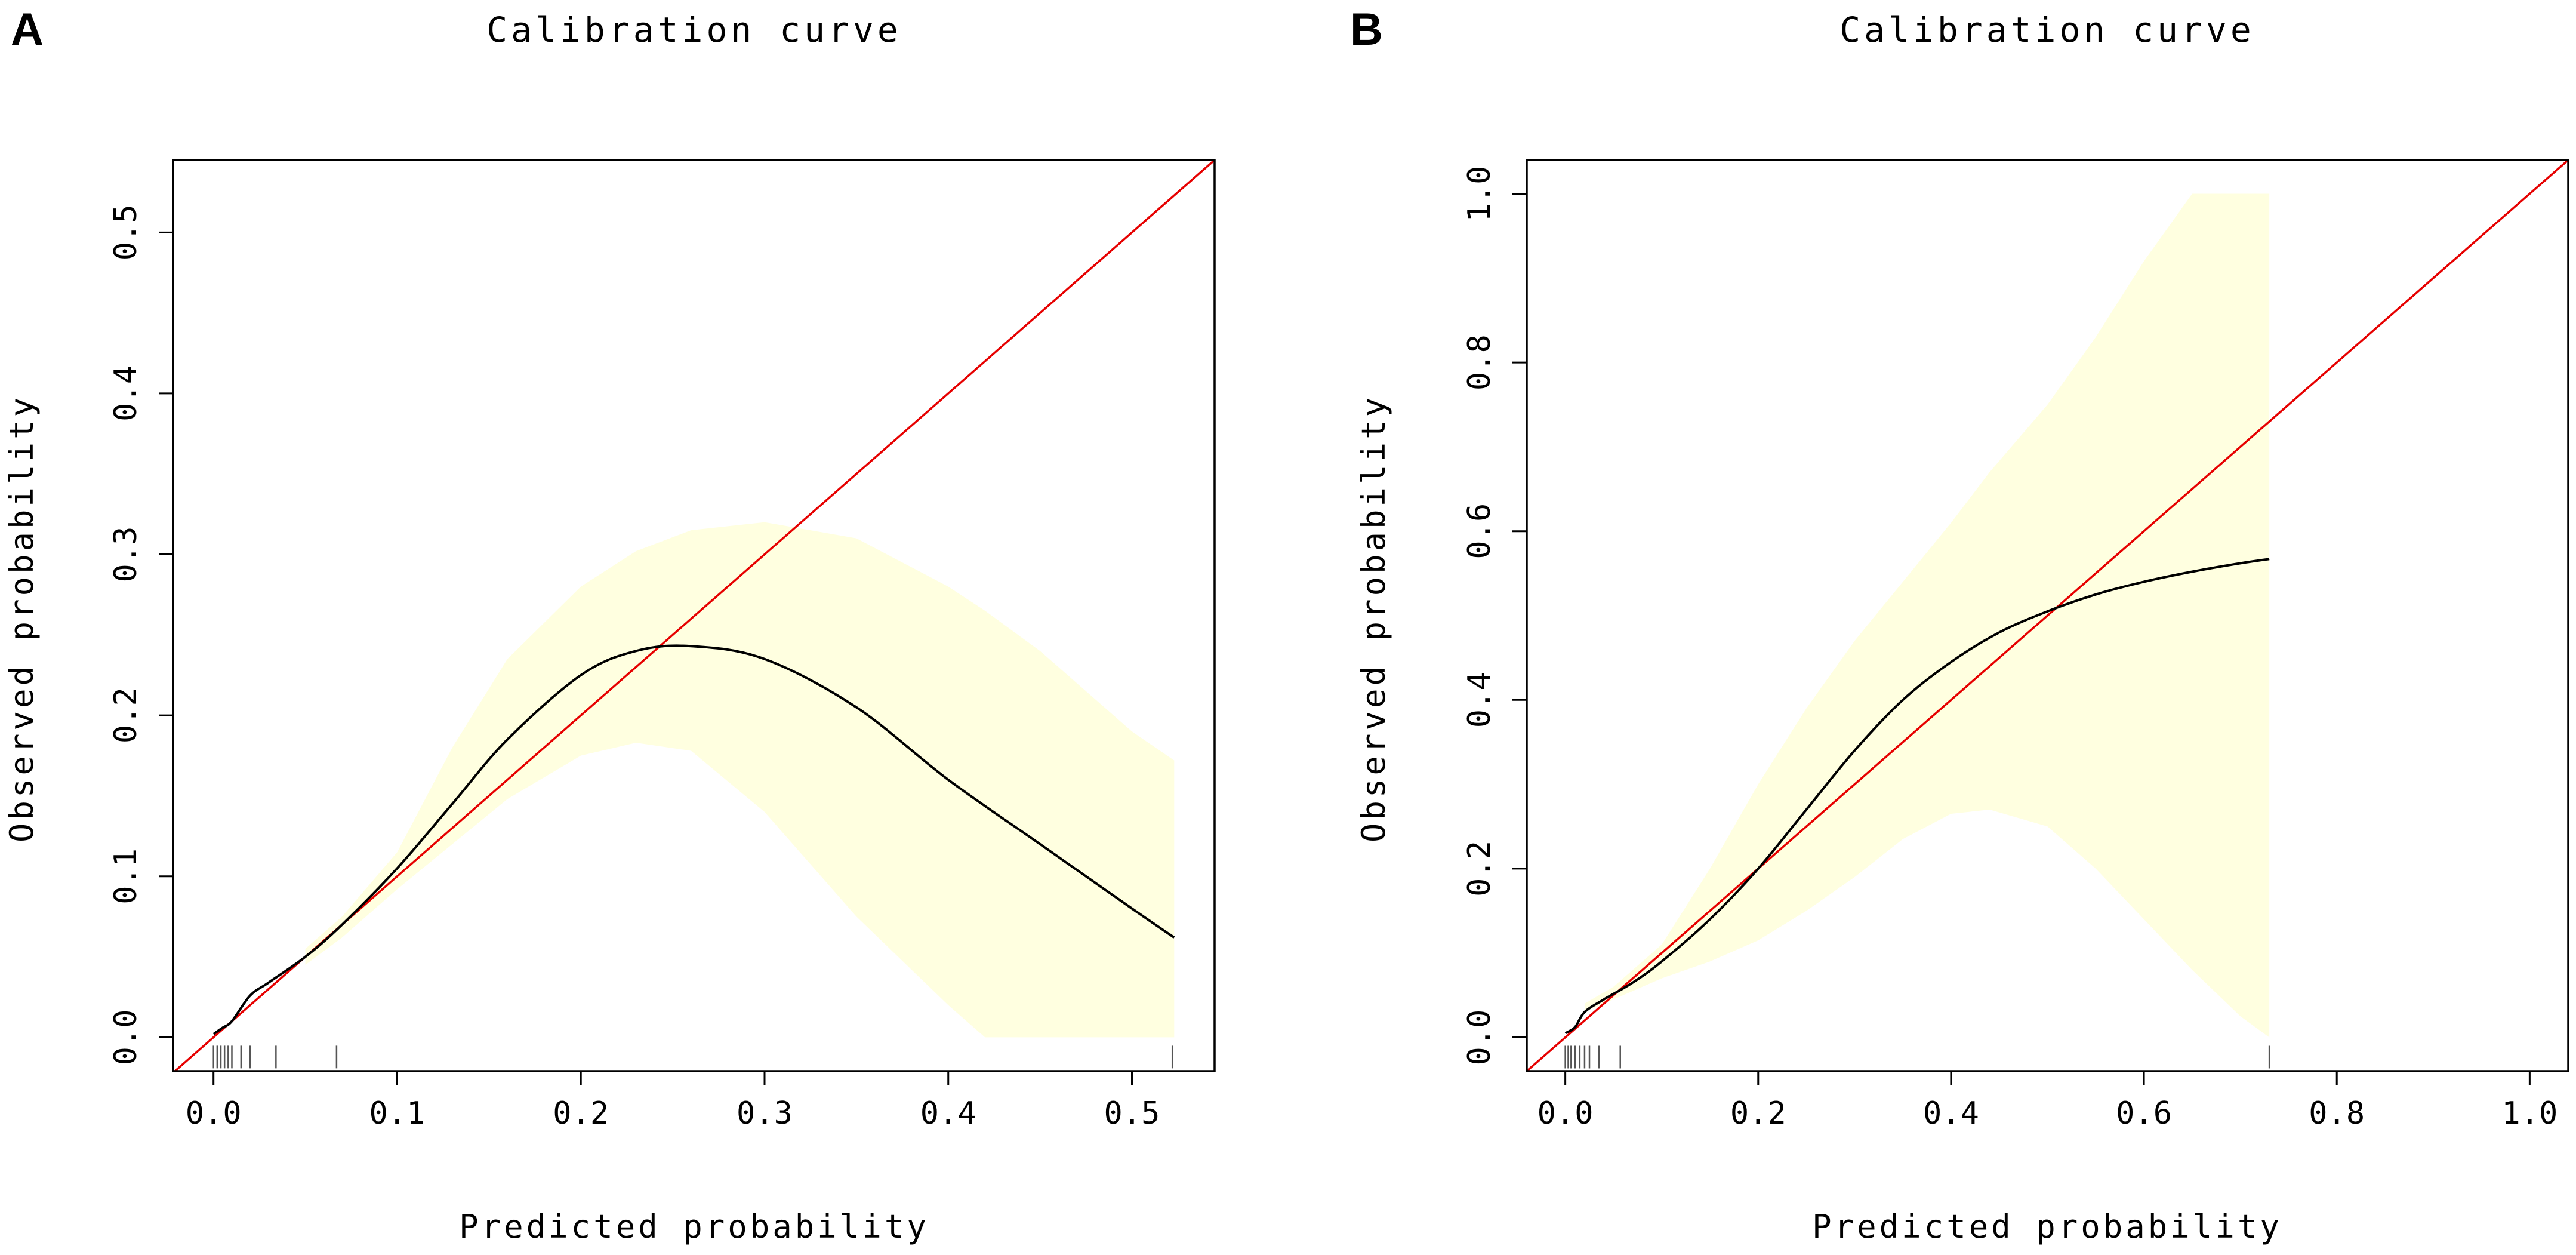  Describe the element at coordinates (22, 618) in the screenshot. I see `panel-a-ylabel: Observed probability` at that location.